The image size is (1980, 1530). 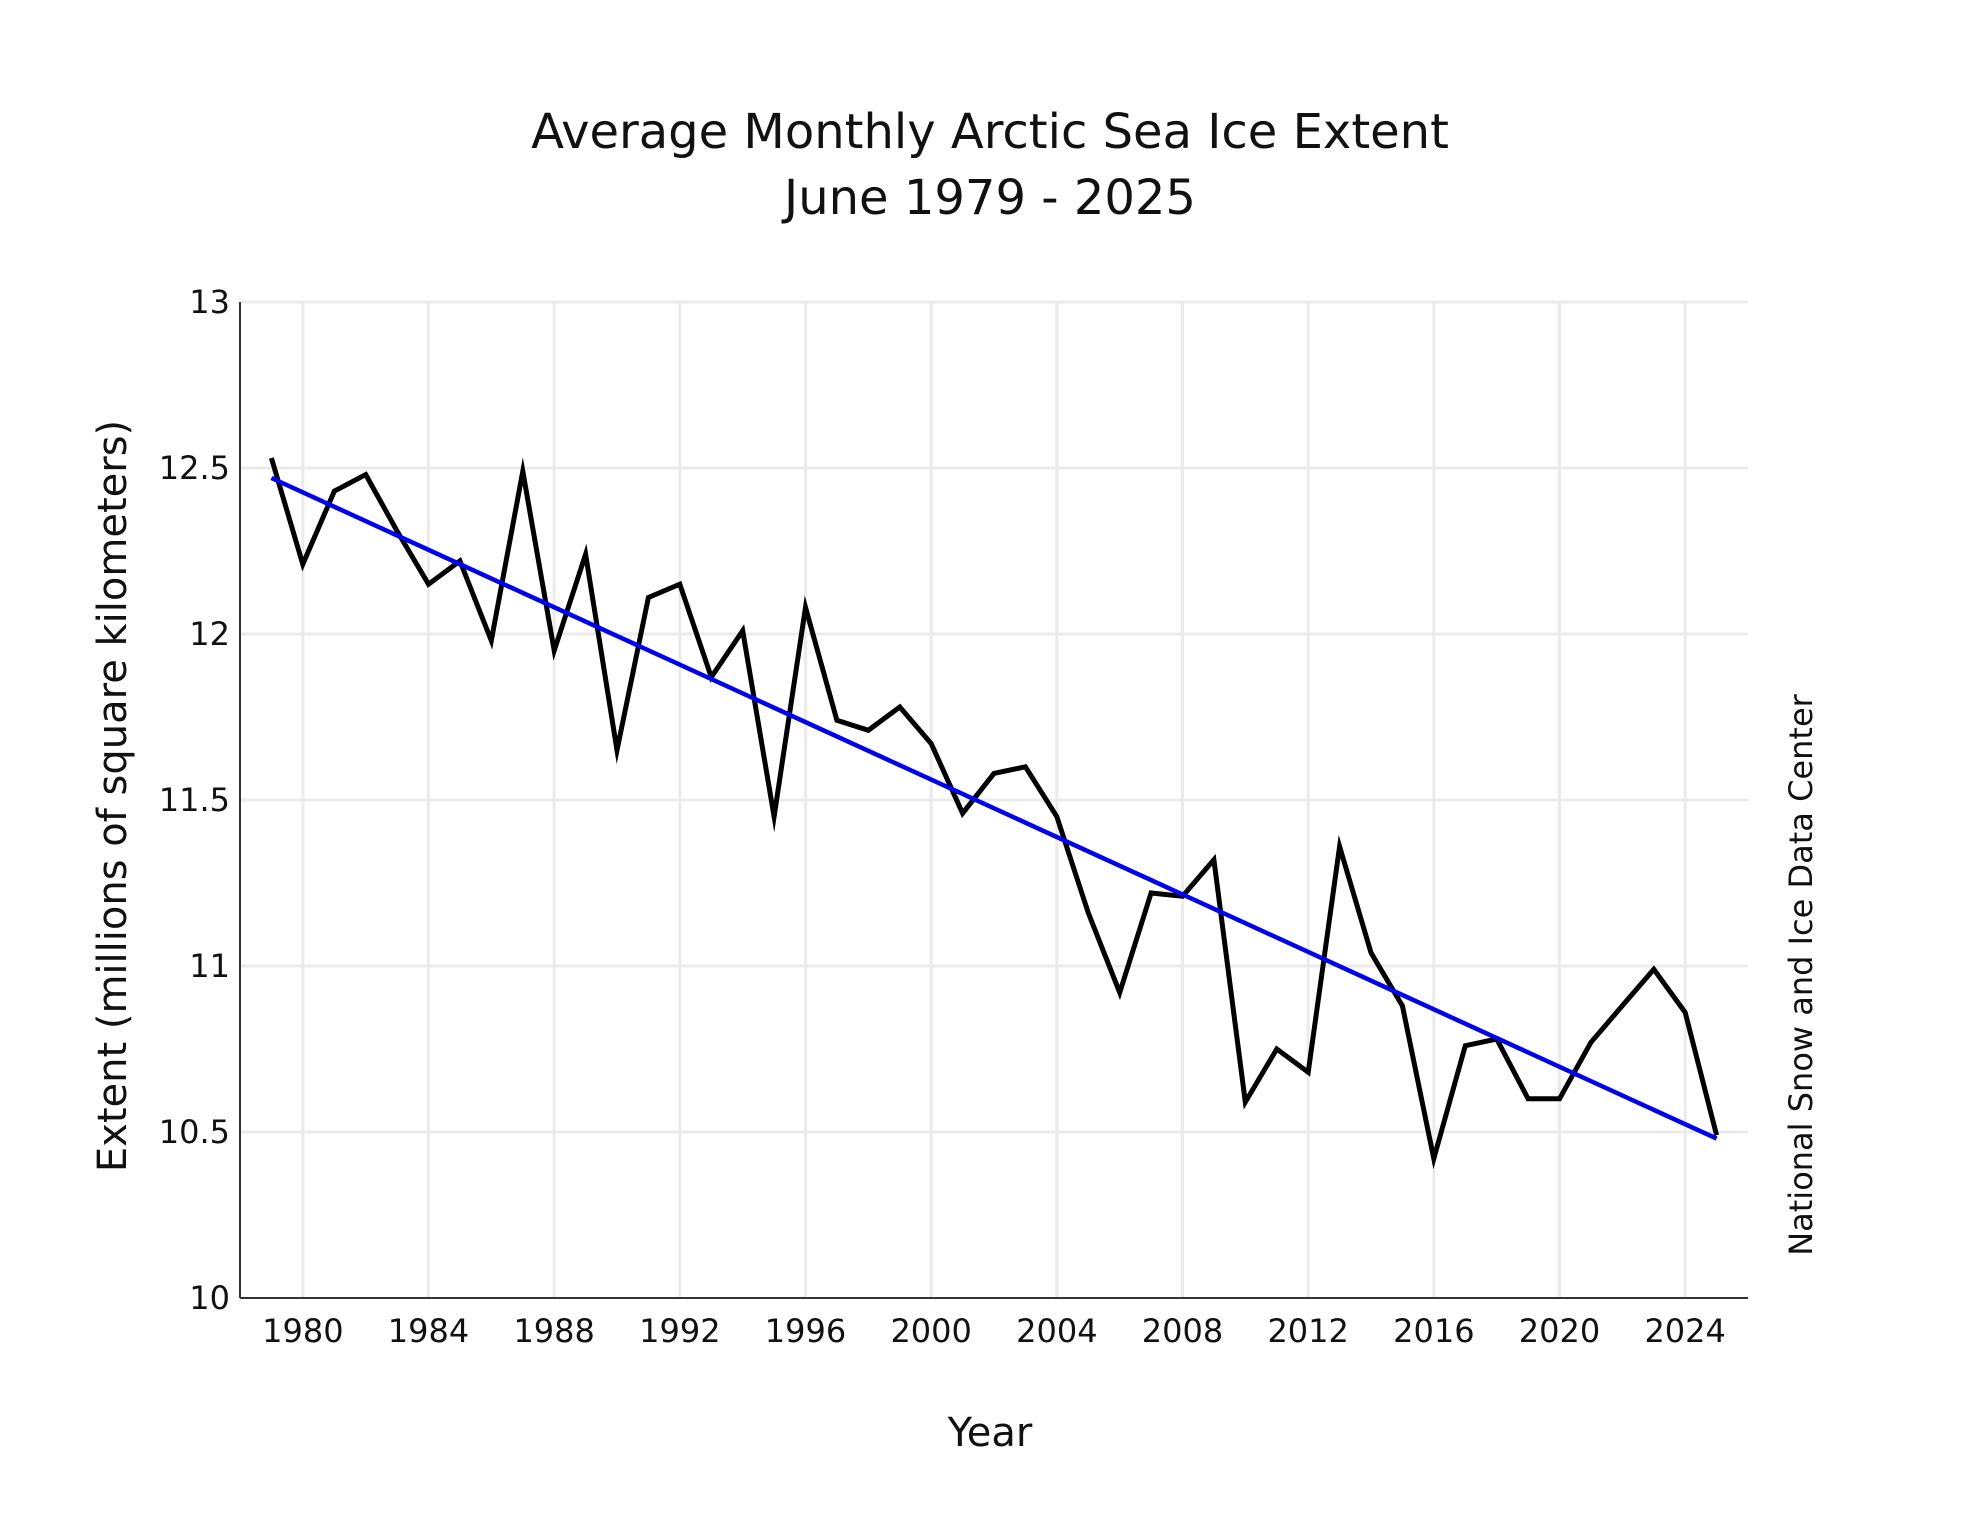 I want to click on x-tick-label-2012: 2012, so click(x=1307, y=1331).